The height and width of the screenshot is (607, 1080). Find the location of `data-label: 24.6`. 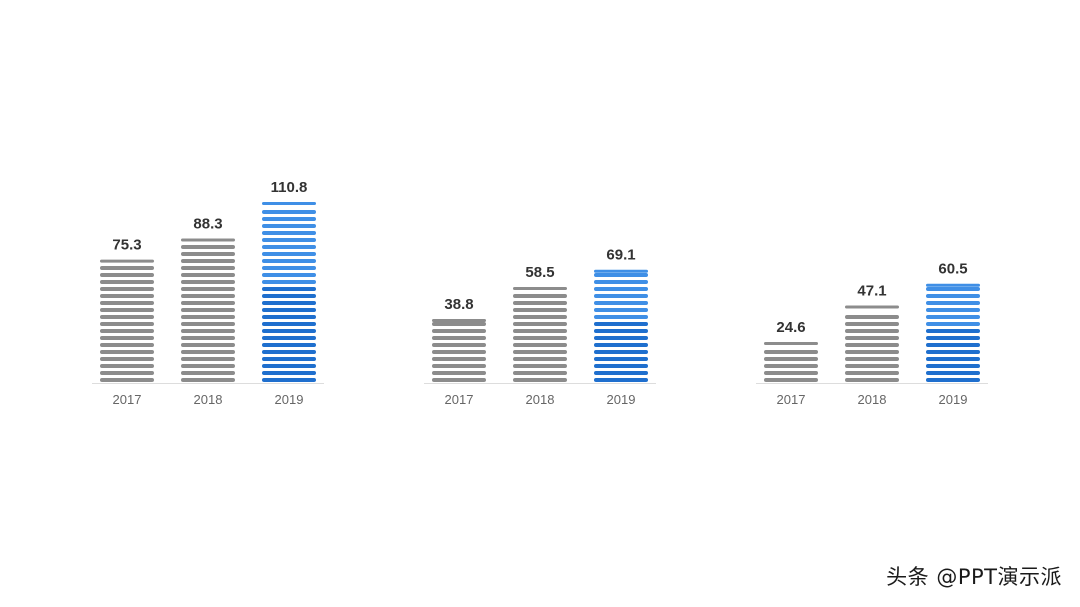

data-label: 24.6 is located at coordinates (790, 327).